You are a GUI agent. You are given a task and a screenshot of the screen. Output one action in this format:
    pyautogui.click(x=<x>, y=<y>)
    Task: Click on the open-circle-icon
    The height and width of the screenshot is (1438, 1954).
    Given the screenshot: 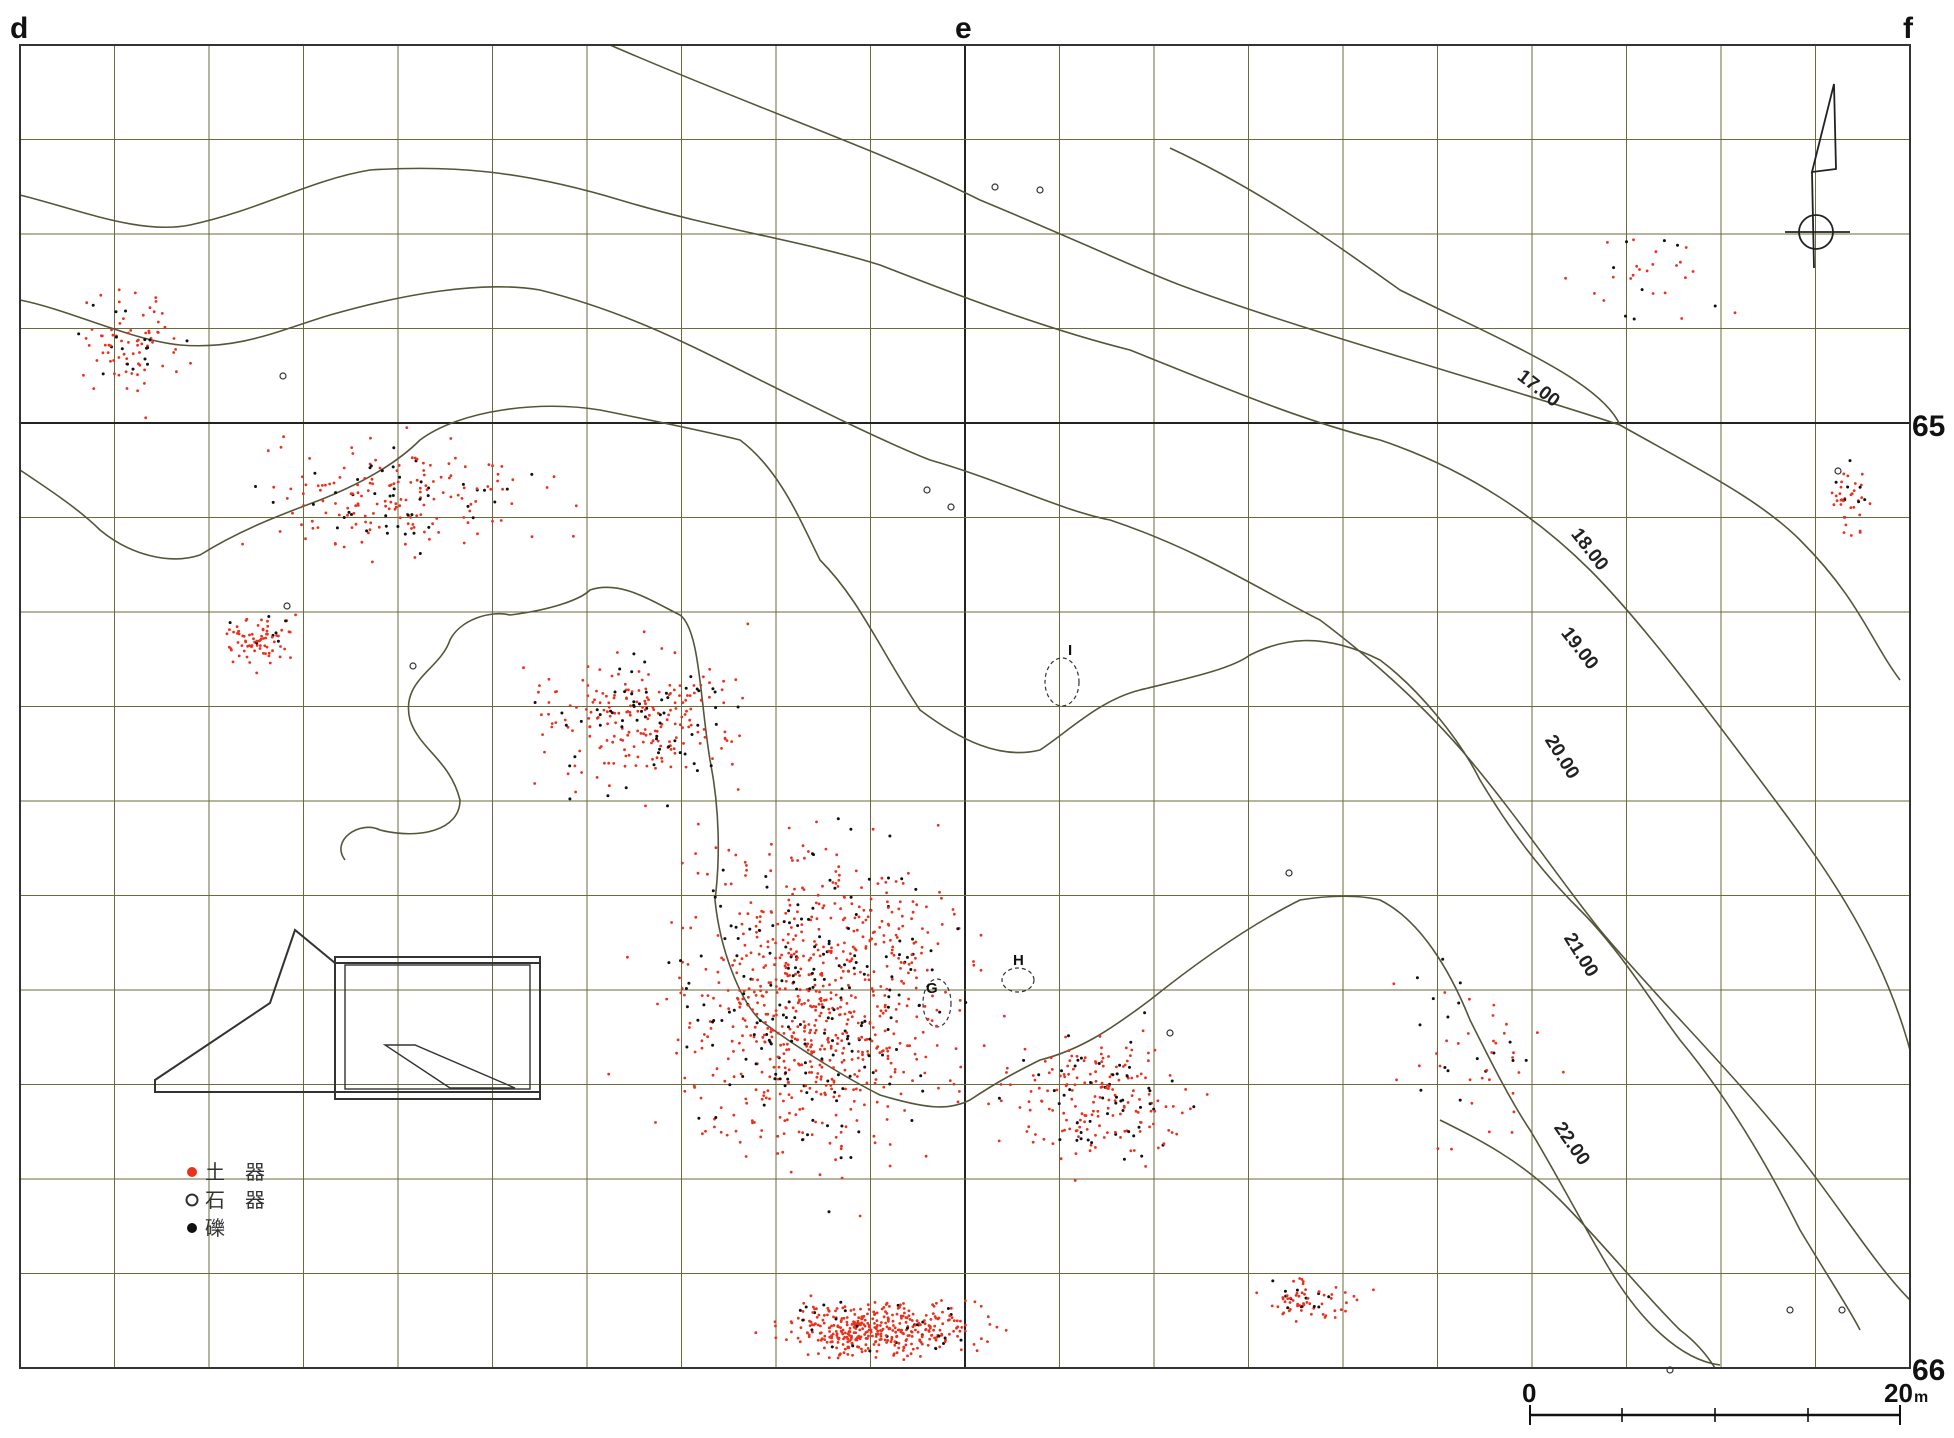 What is the action you would take?
    pyautogui.click(x=192, y=1200)
    